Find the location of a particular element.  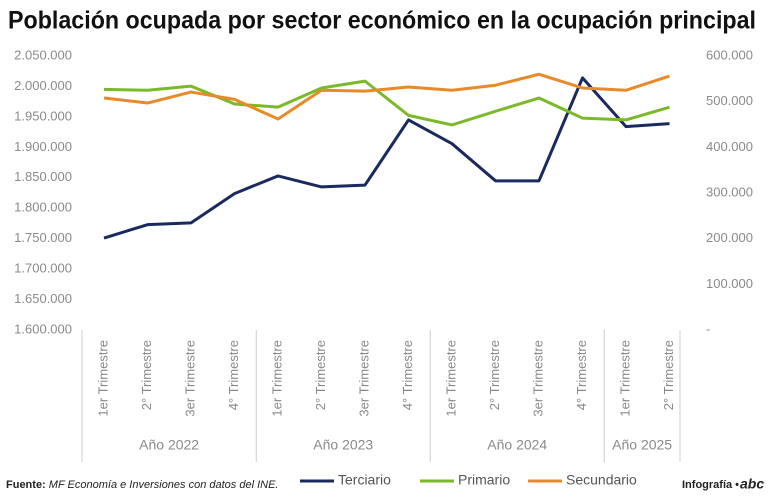

y2-tick-label: 300.000 is located at coordinates (729, 191).